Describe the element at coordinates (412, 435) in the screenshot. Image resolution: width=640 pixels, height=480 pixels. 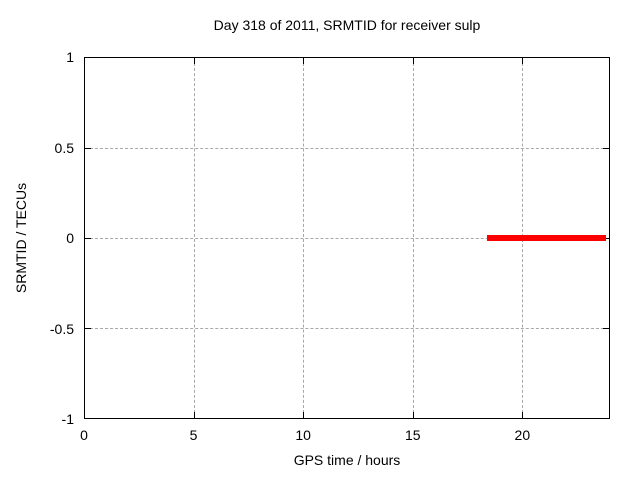
I see `tick-label-x-15: 15` at that location.